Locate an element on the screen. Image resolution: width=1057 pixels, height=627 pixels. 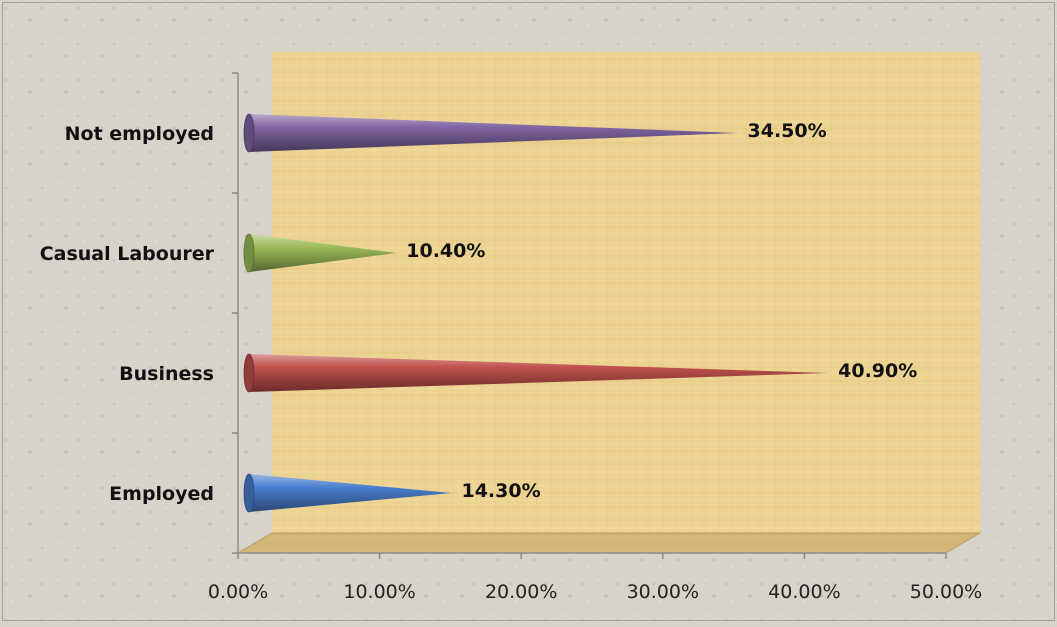
data-label: 14.30% is located at coordinates (500, 491).